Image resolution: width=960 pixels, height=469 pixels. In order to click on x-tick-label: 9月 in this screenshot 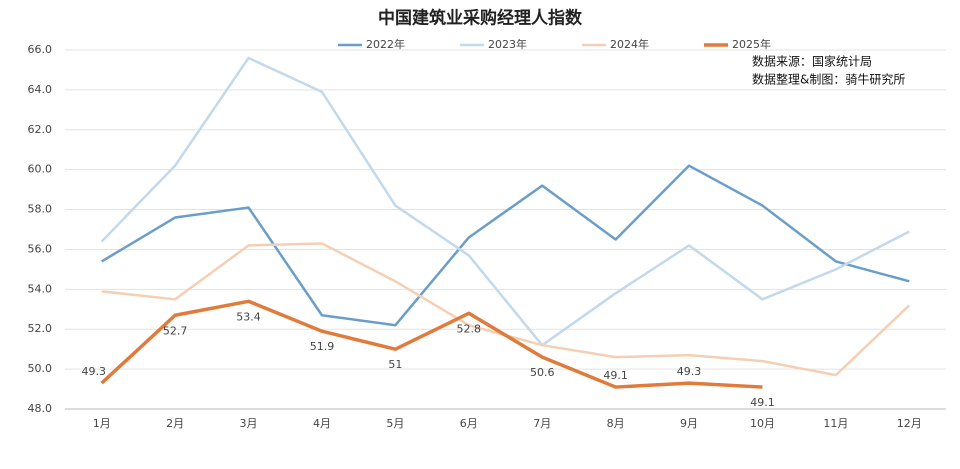, I will do `click(689, 423)`.